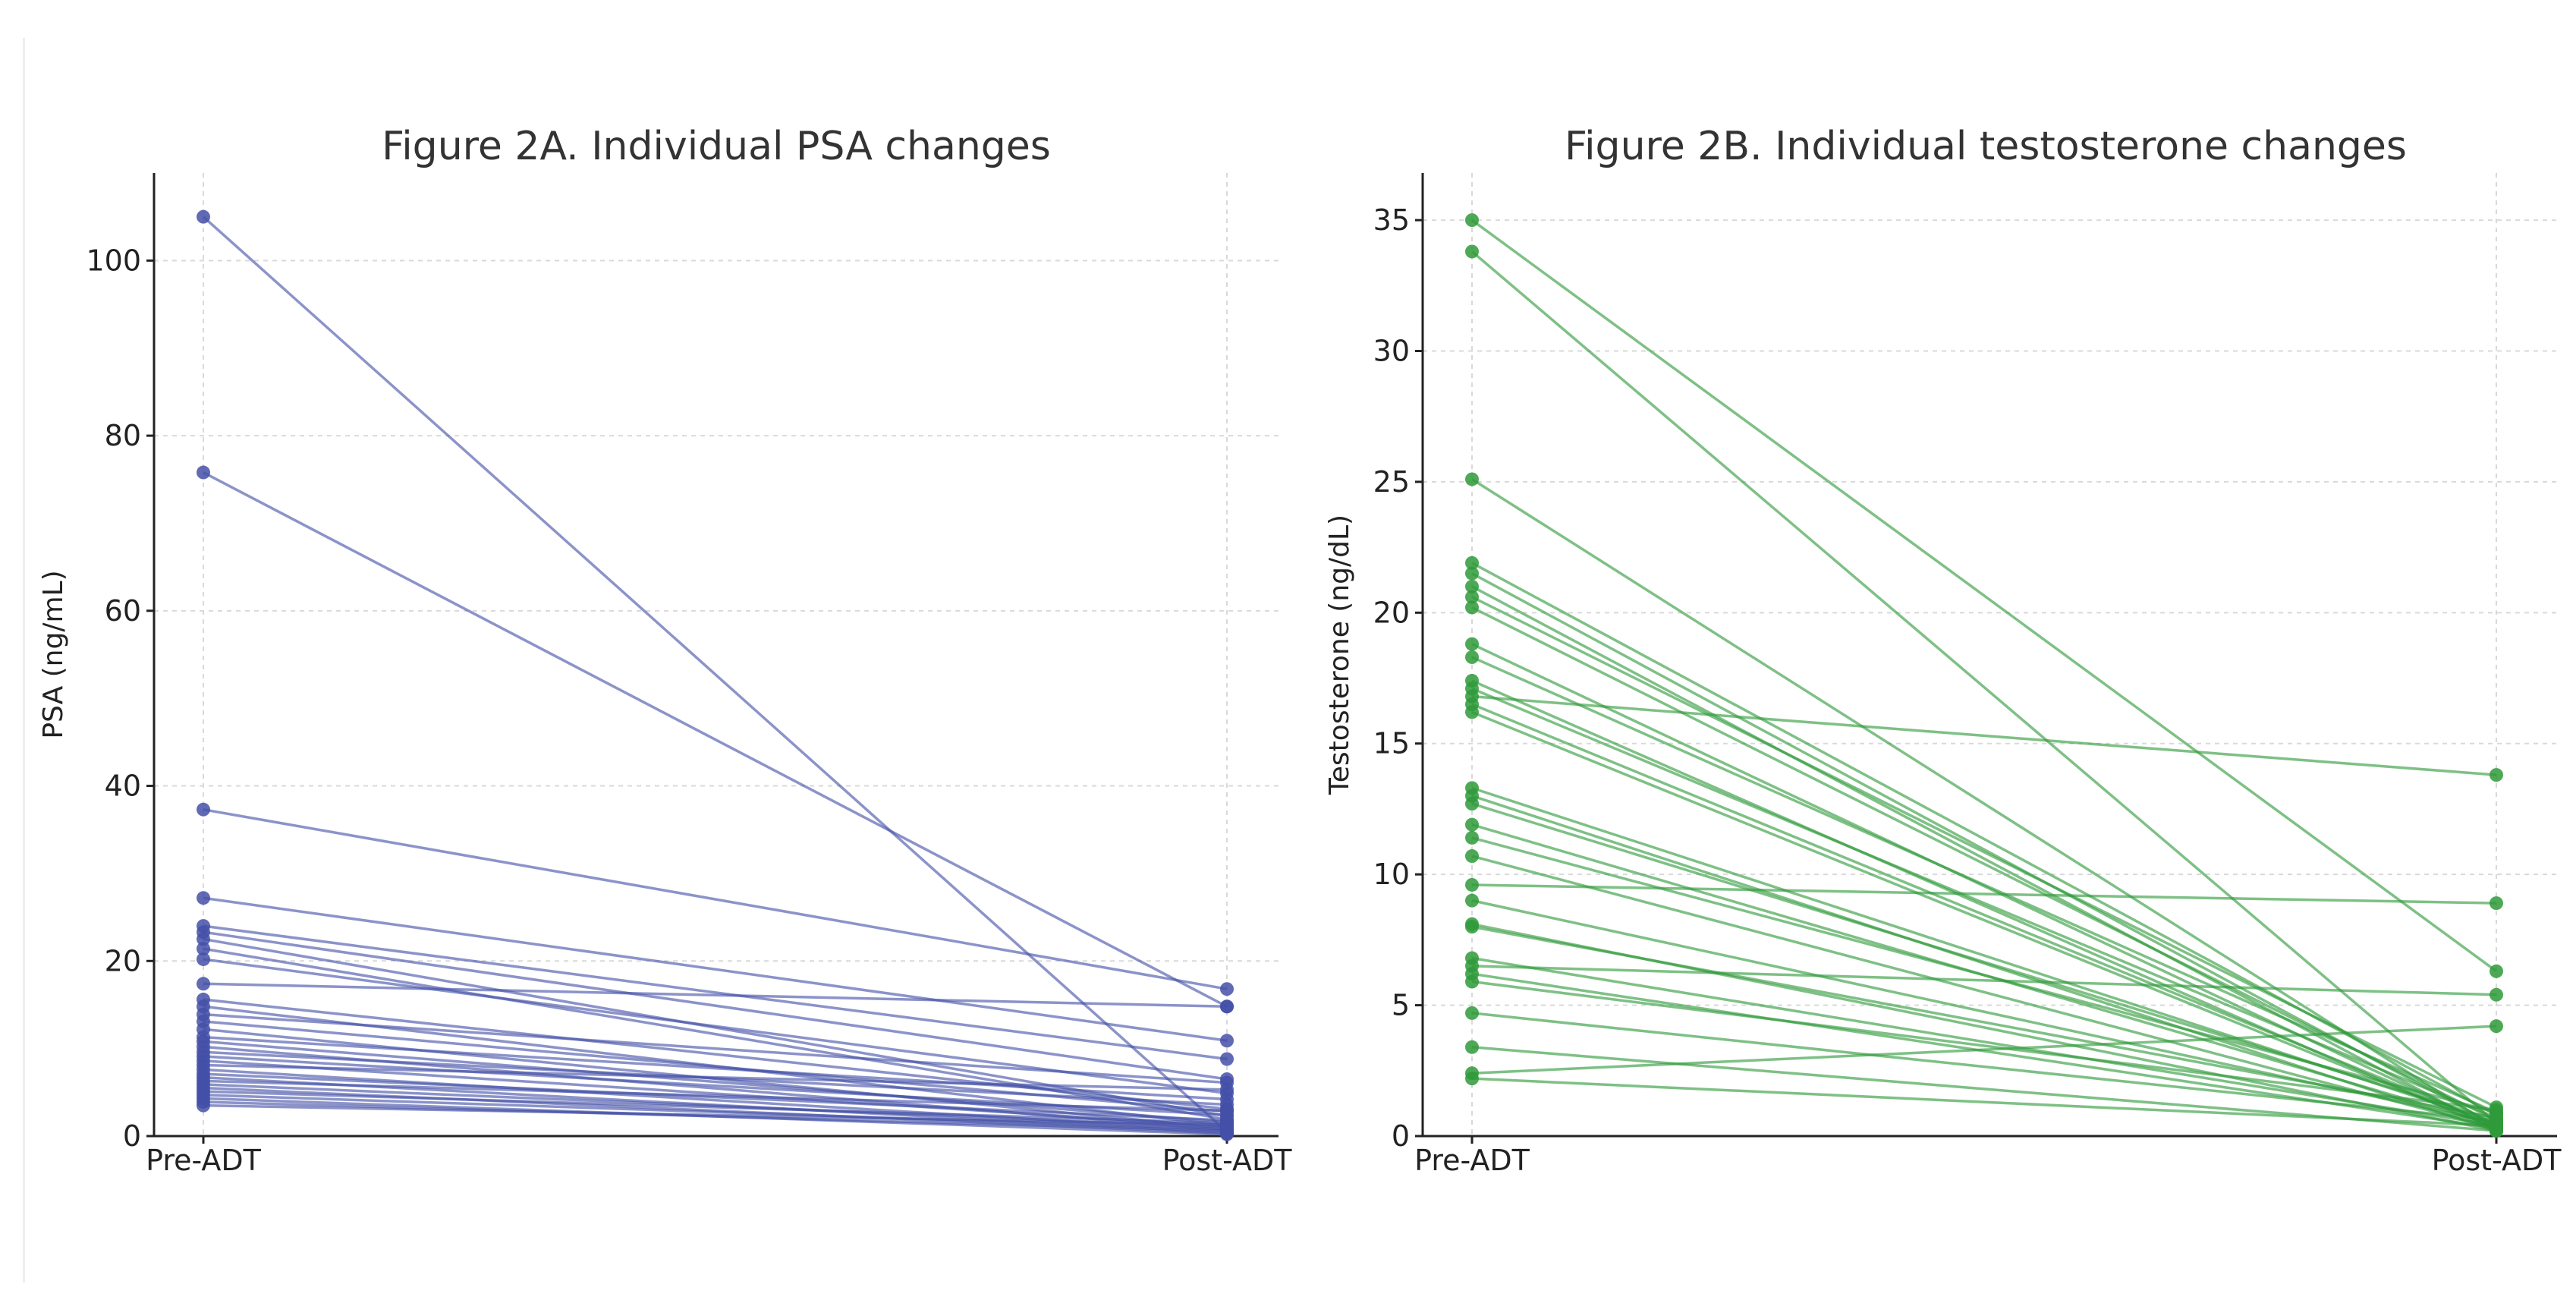 This screenshot has width=2576, height=1300. What do you see at coordinates (24, 660) in the screenshot?
I see `left-border` at bounding box center [24, 660].